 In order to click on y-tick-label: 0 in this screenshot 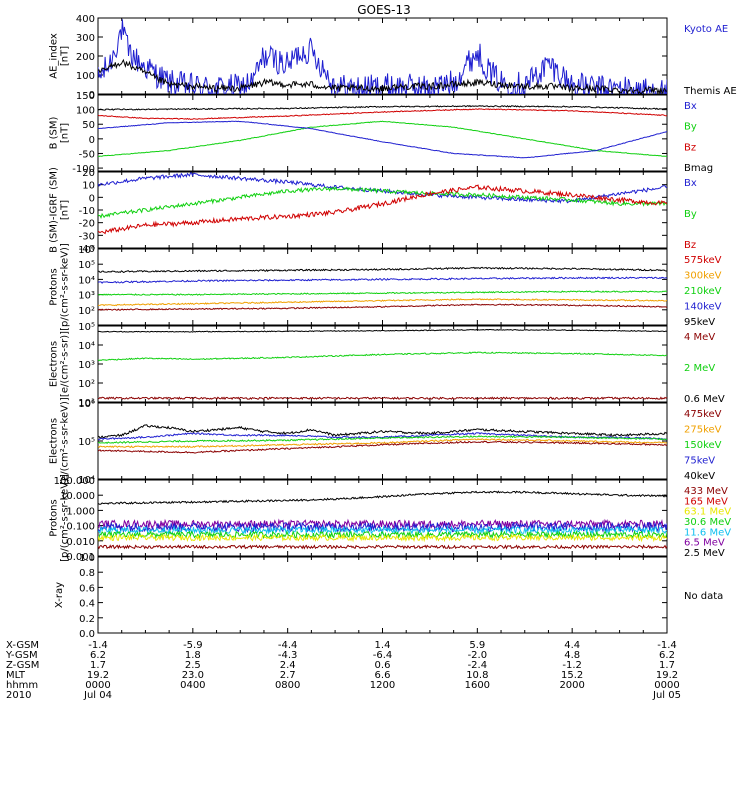, I will do `click(92, 140)`.